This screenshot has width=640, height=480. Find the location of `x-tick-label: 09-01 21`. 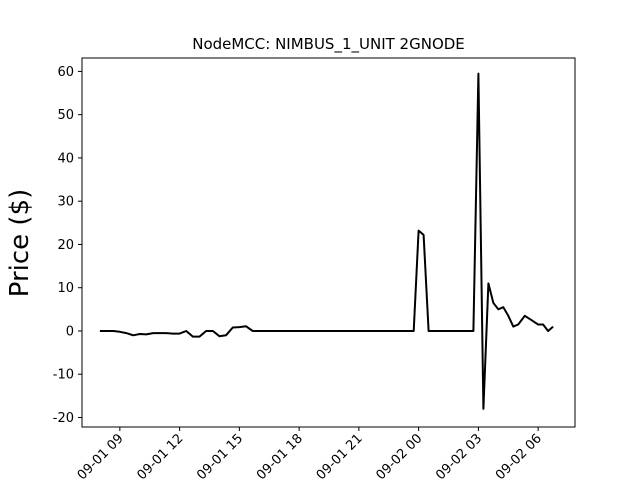

x-tick-label: 09-01 21 is located at coordinates (340, 455).